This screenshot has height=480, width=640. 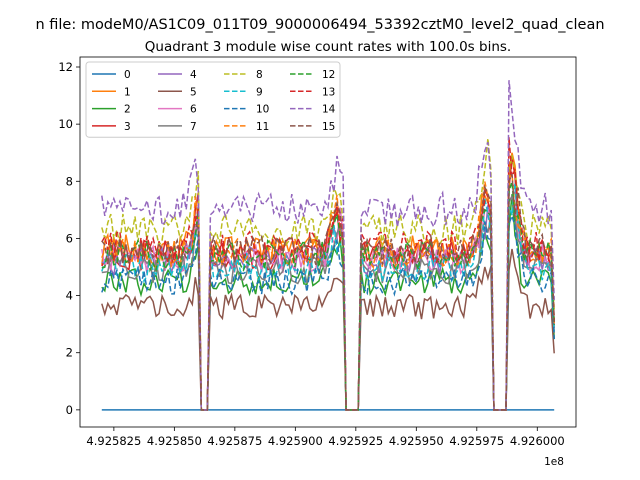 What do you see at coordinates (127, 75) in the screenshot?
I see `legend-label: 0` at bounding box center [127, 75].